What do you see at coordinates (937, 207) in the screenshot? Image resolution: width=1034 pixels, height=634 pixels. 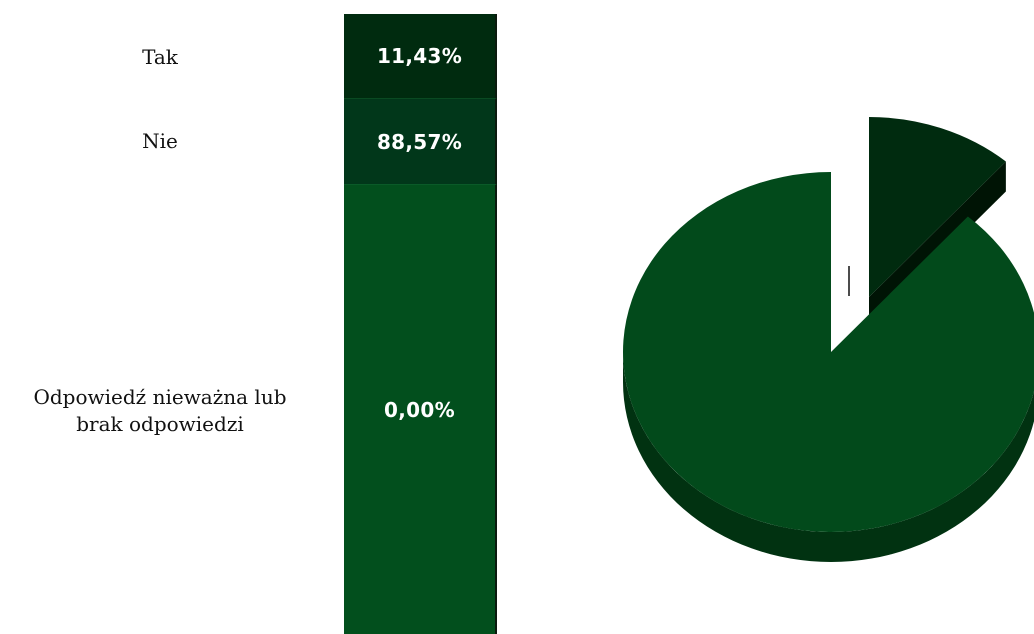 I see `pie-slice-tak` at bounding box center [937, 207].